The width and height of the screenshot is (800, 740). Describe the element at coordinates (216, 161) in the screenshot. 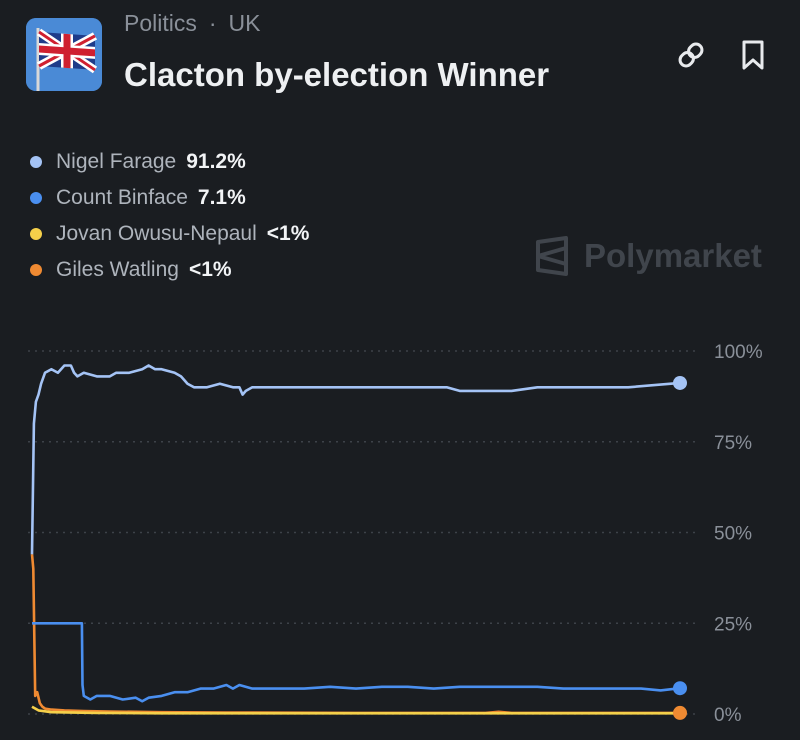

I see `legend-value: 91.2%` at that location.